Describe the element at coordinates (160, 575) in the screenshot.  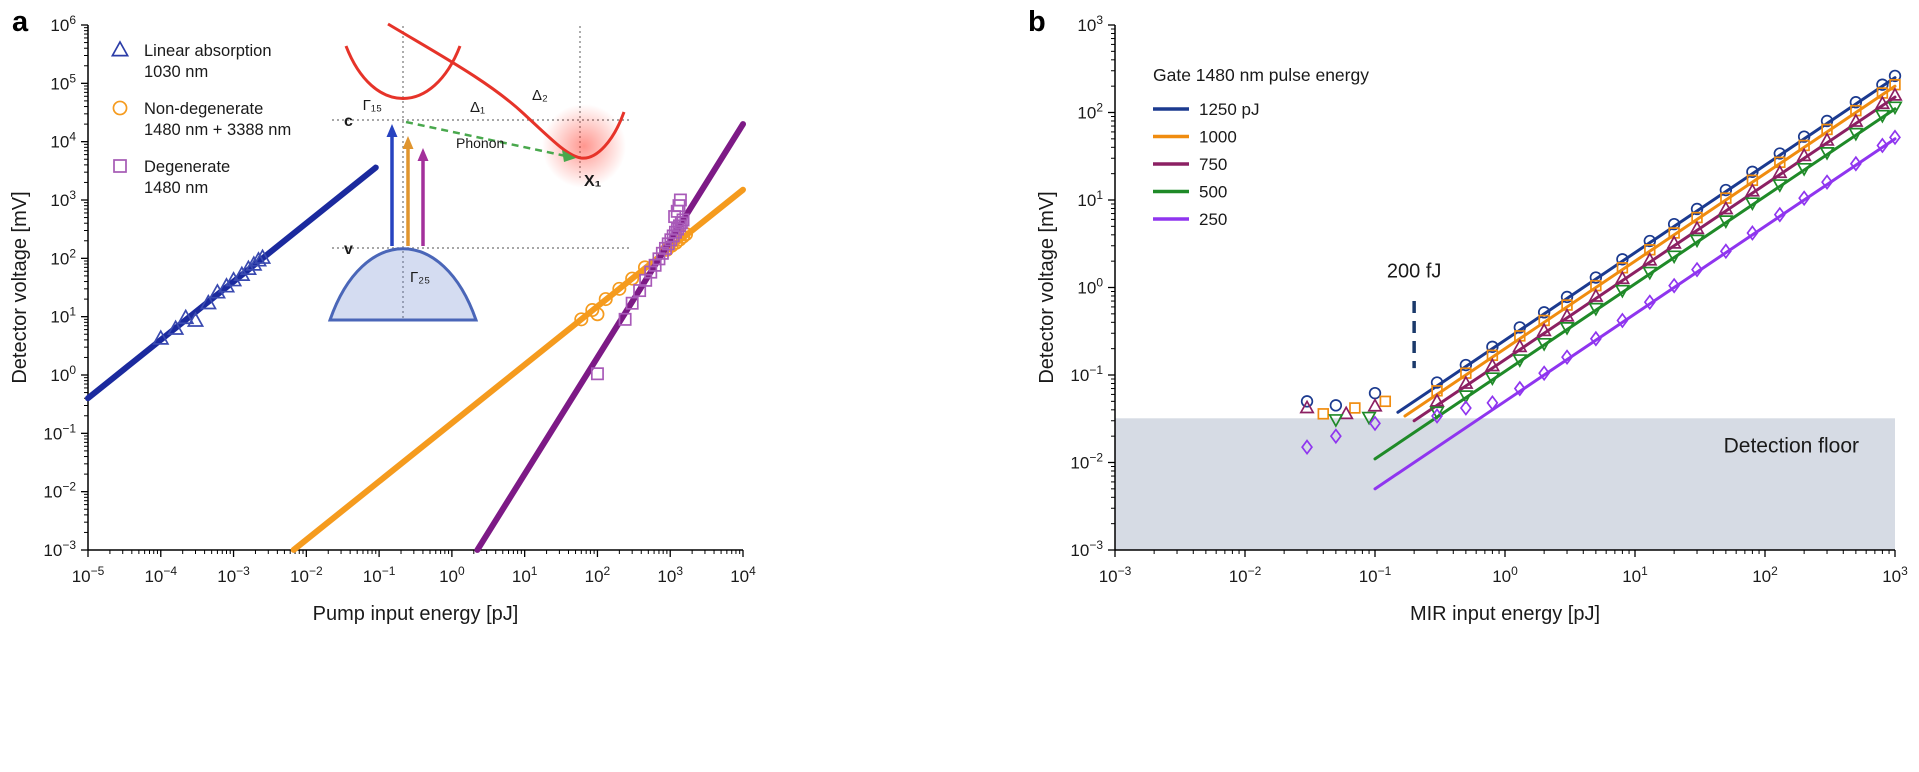
I see `svg-text: 10⁻⁴` at that location.